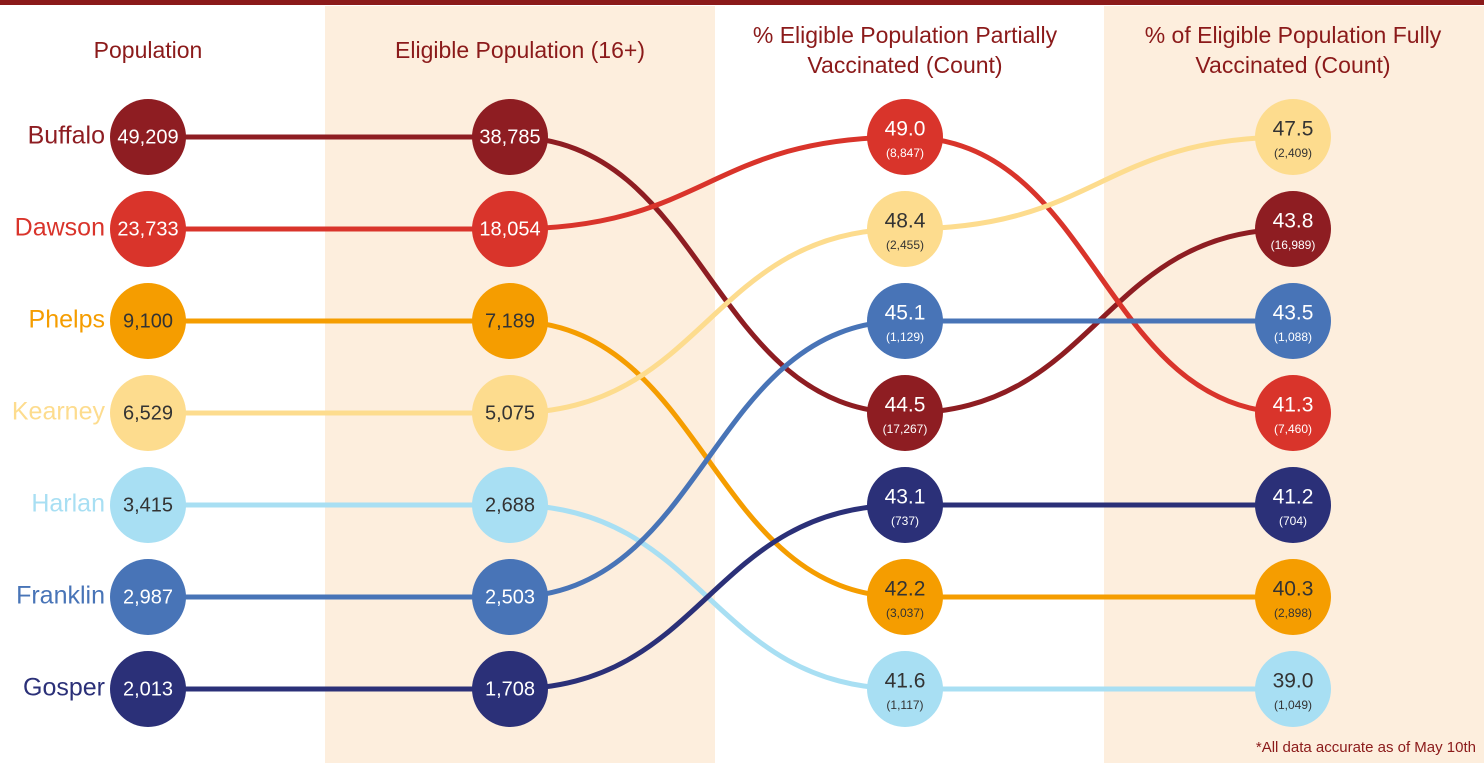 This screenshot has width=1484, height=763. I want to click on node-value: 48.4, so click(905, 221).